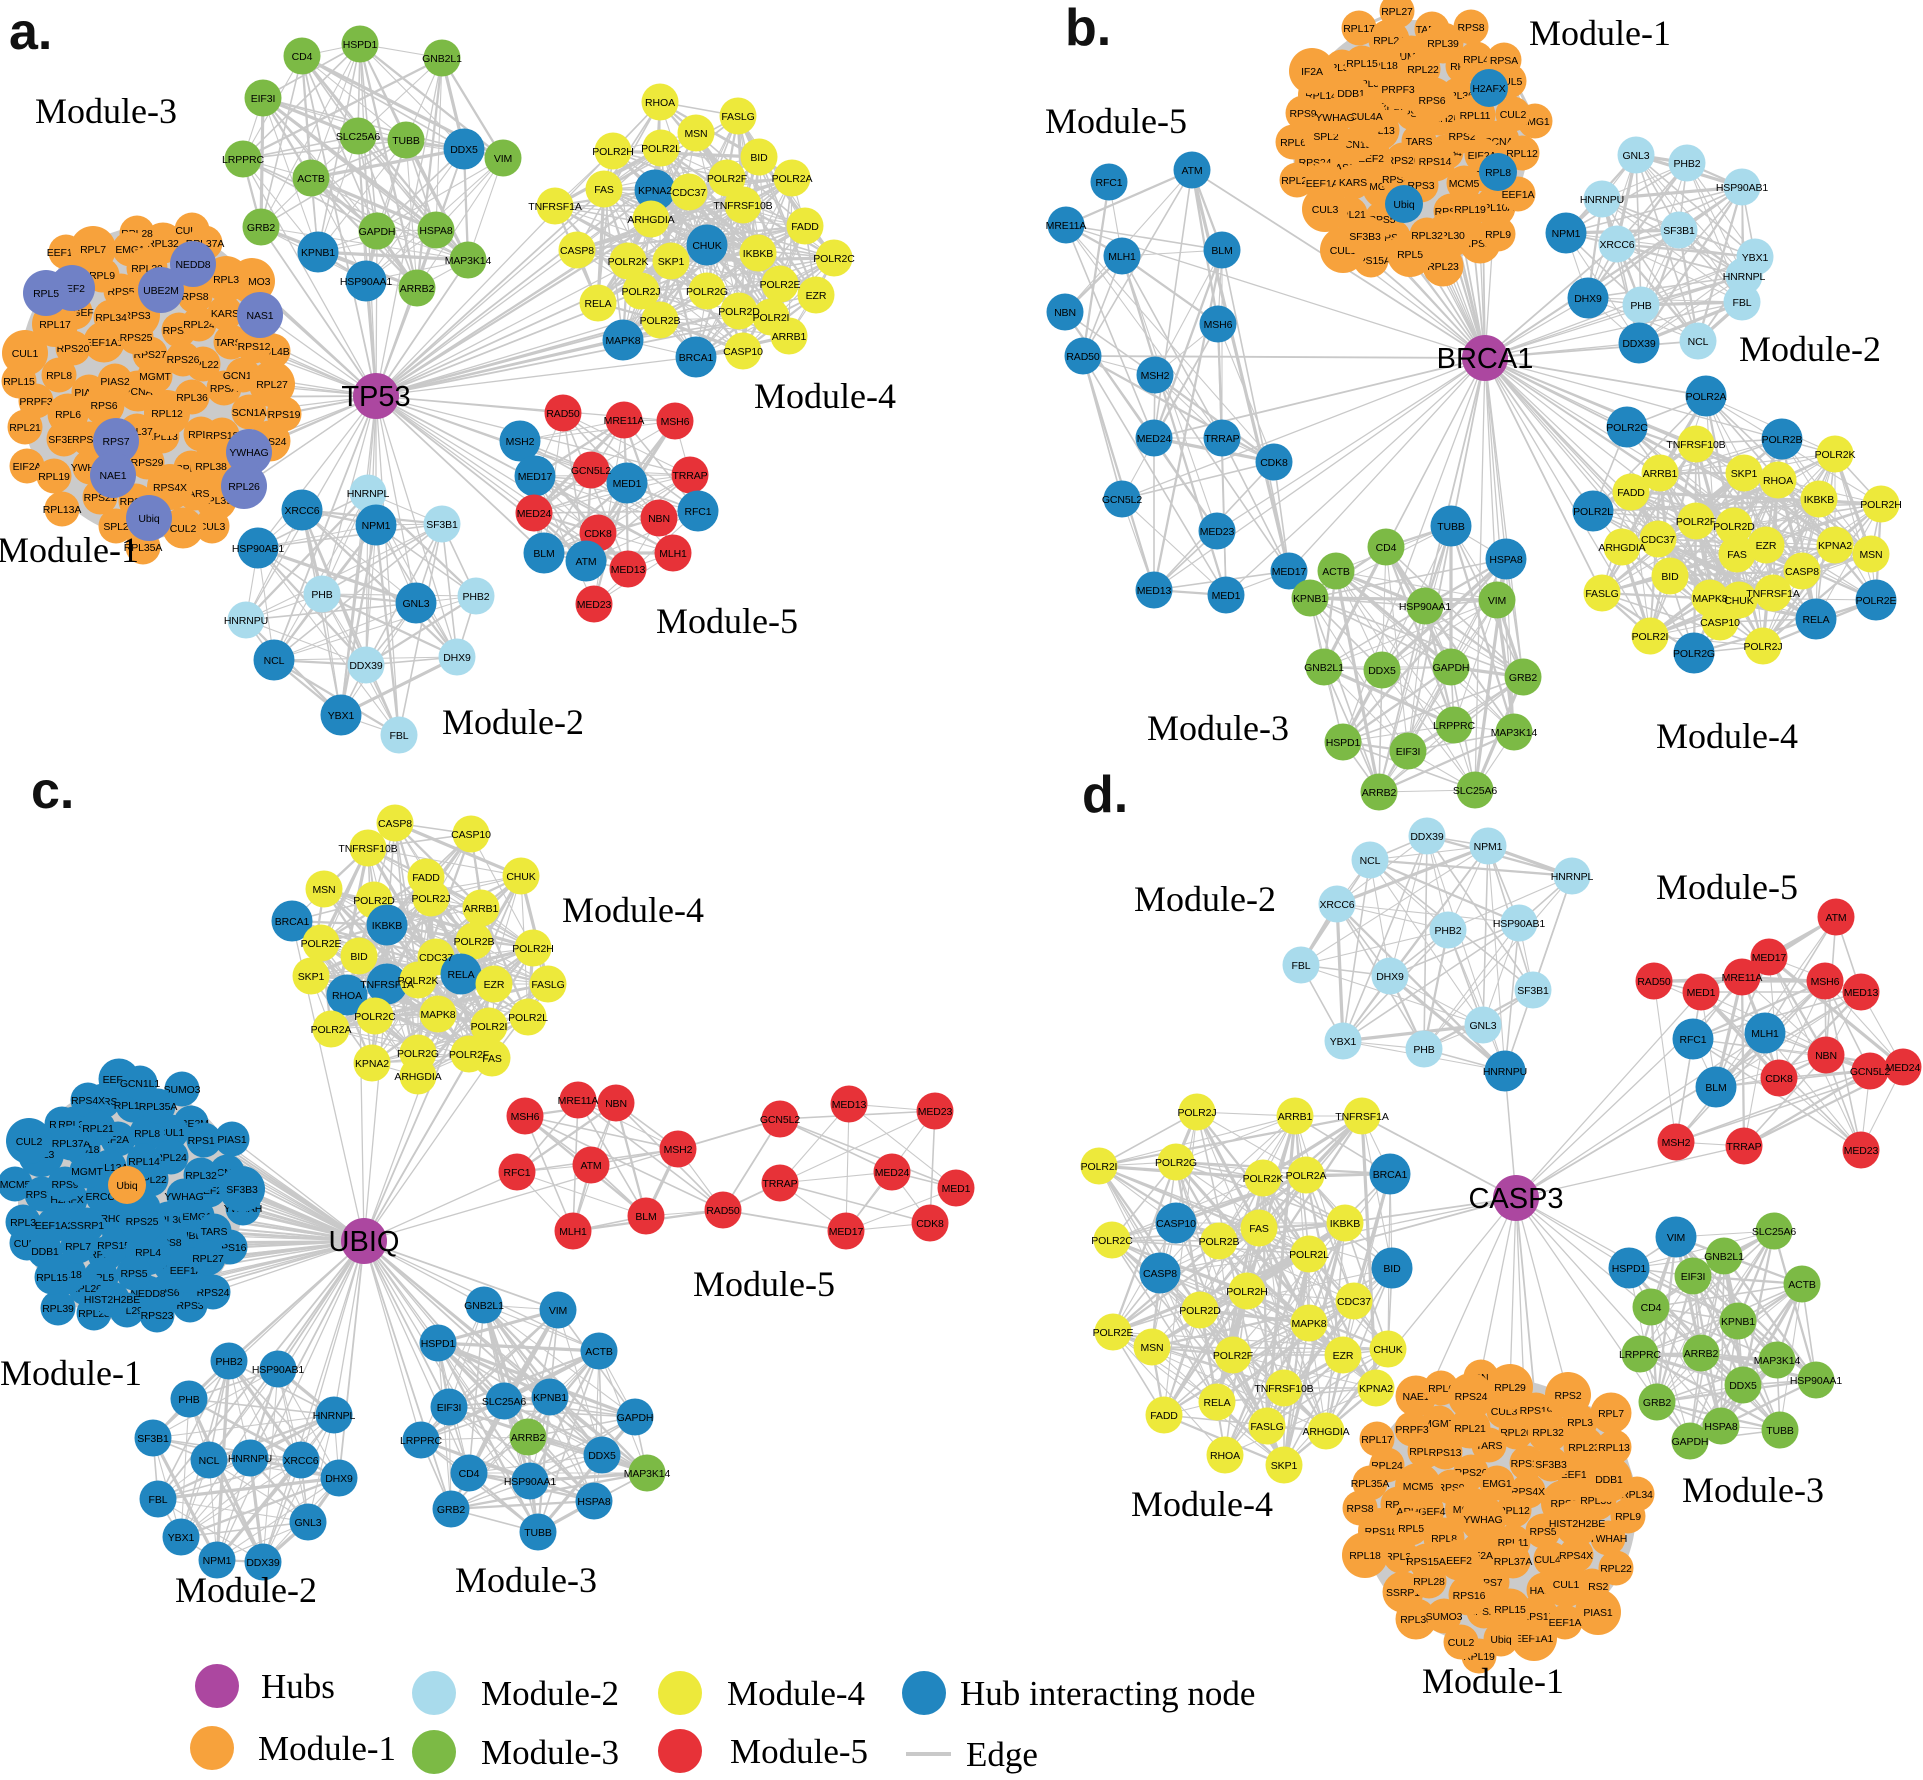 Image resolution: width=1923 pixels, height=1780 pixels. Describe the element at coordinates (62, 510) in the screenshot. I see `svg-text: RPL13A` at that location.